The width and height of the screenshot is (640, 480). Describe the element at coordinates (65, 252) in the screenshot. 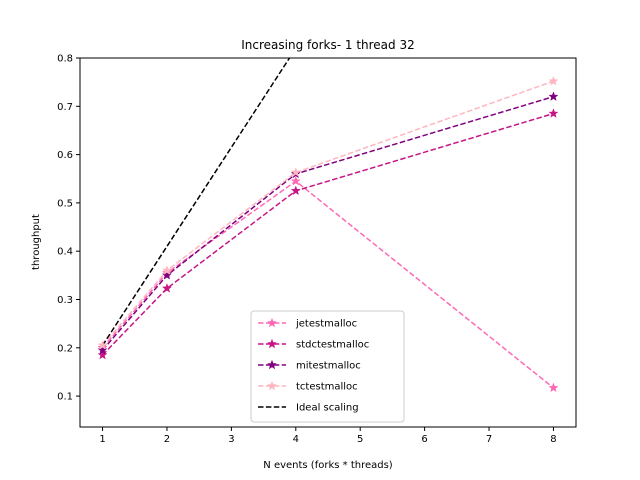

I see `y-tick-label: 0.4` at that location.